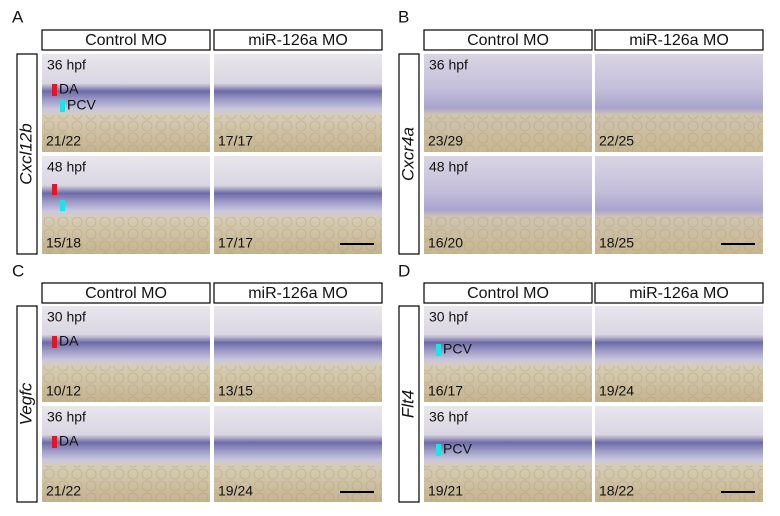 Image resolution: width=780 pixels, height=516 pixels. I want to click on gene-label: Vegfc, so click(25, 403).